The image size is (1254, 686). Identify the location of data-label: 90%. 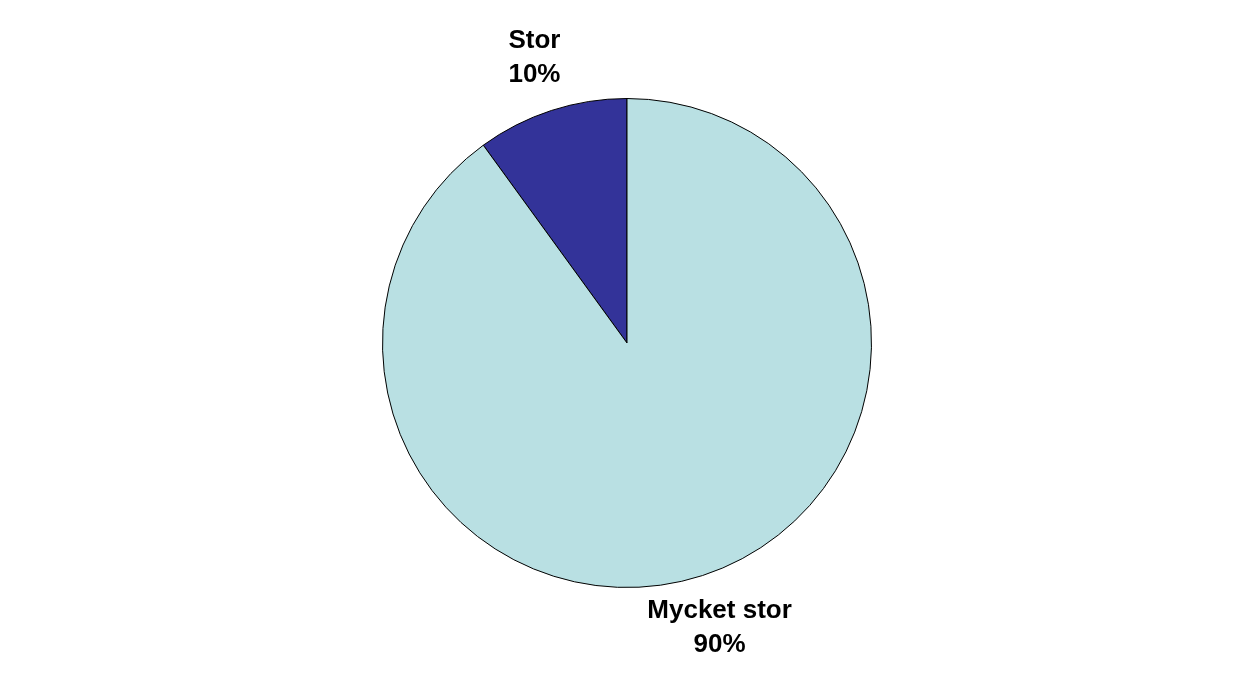
(719, 643).